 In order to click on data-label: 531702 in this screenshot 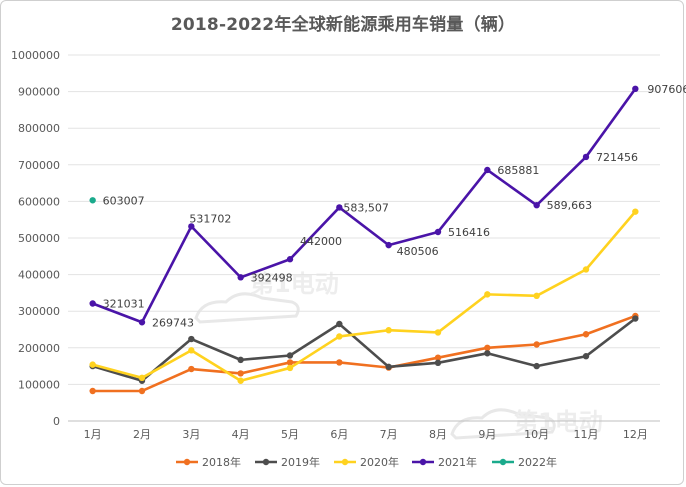, I will do `click(210, 218)`.